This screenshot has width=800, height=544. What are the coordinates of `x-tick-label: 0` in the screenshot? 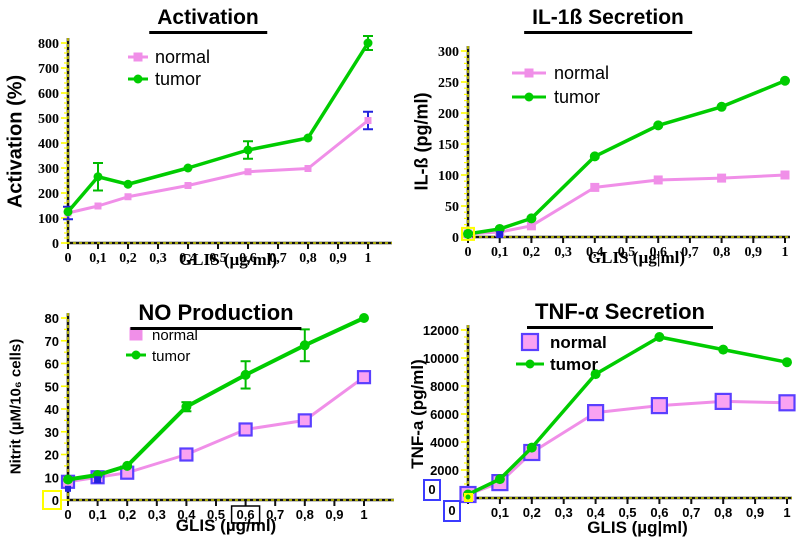 It's located at (468, 252).